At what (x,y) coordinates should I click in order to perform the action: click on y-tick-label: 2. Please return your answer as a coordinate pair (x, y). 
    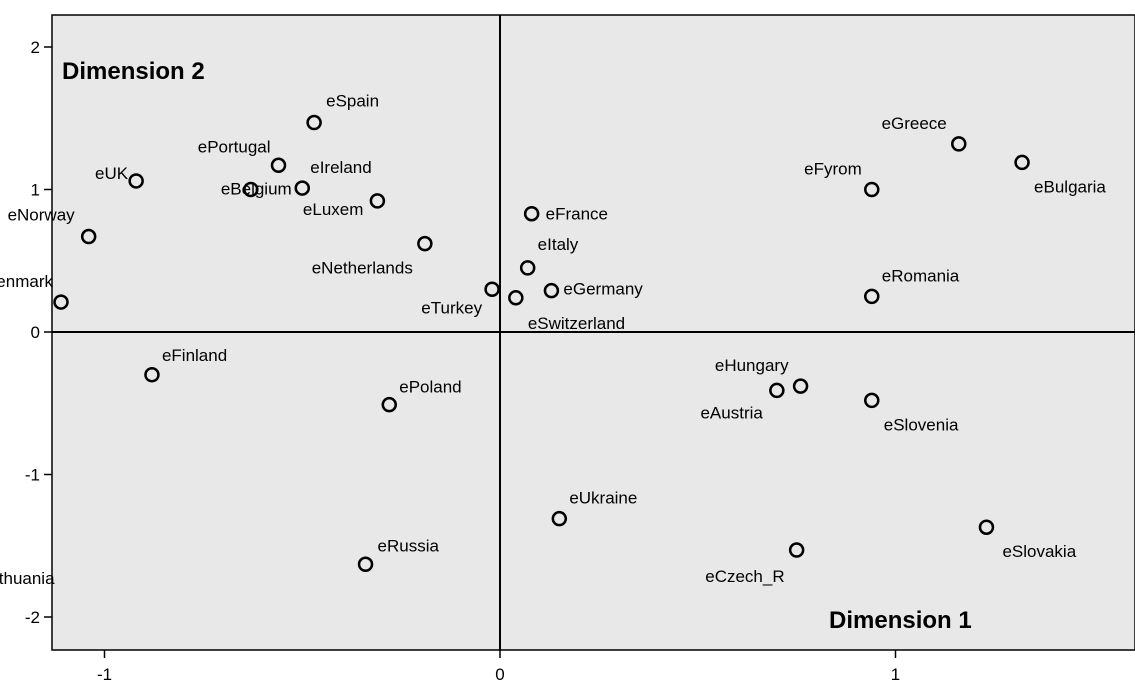
    Looking at the image, I should click on (35, 47).